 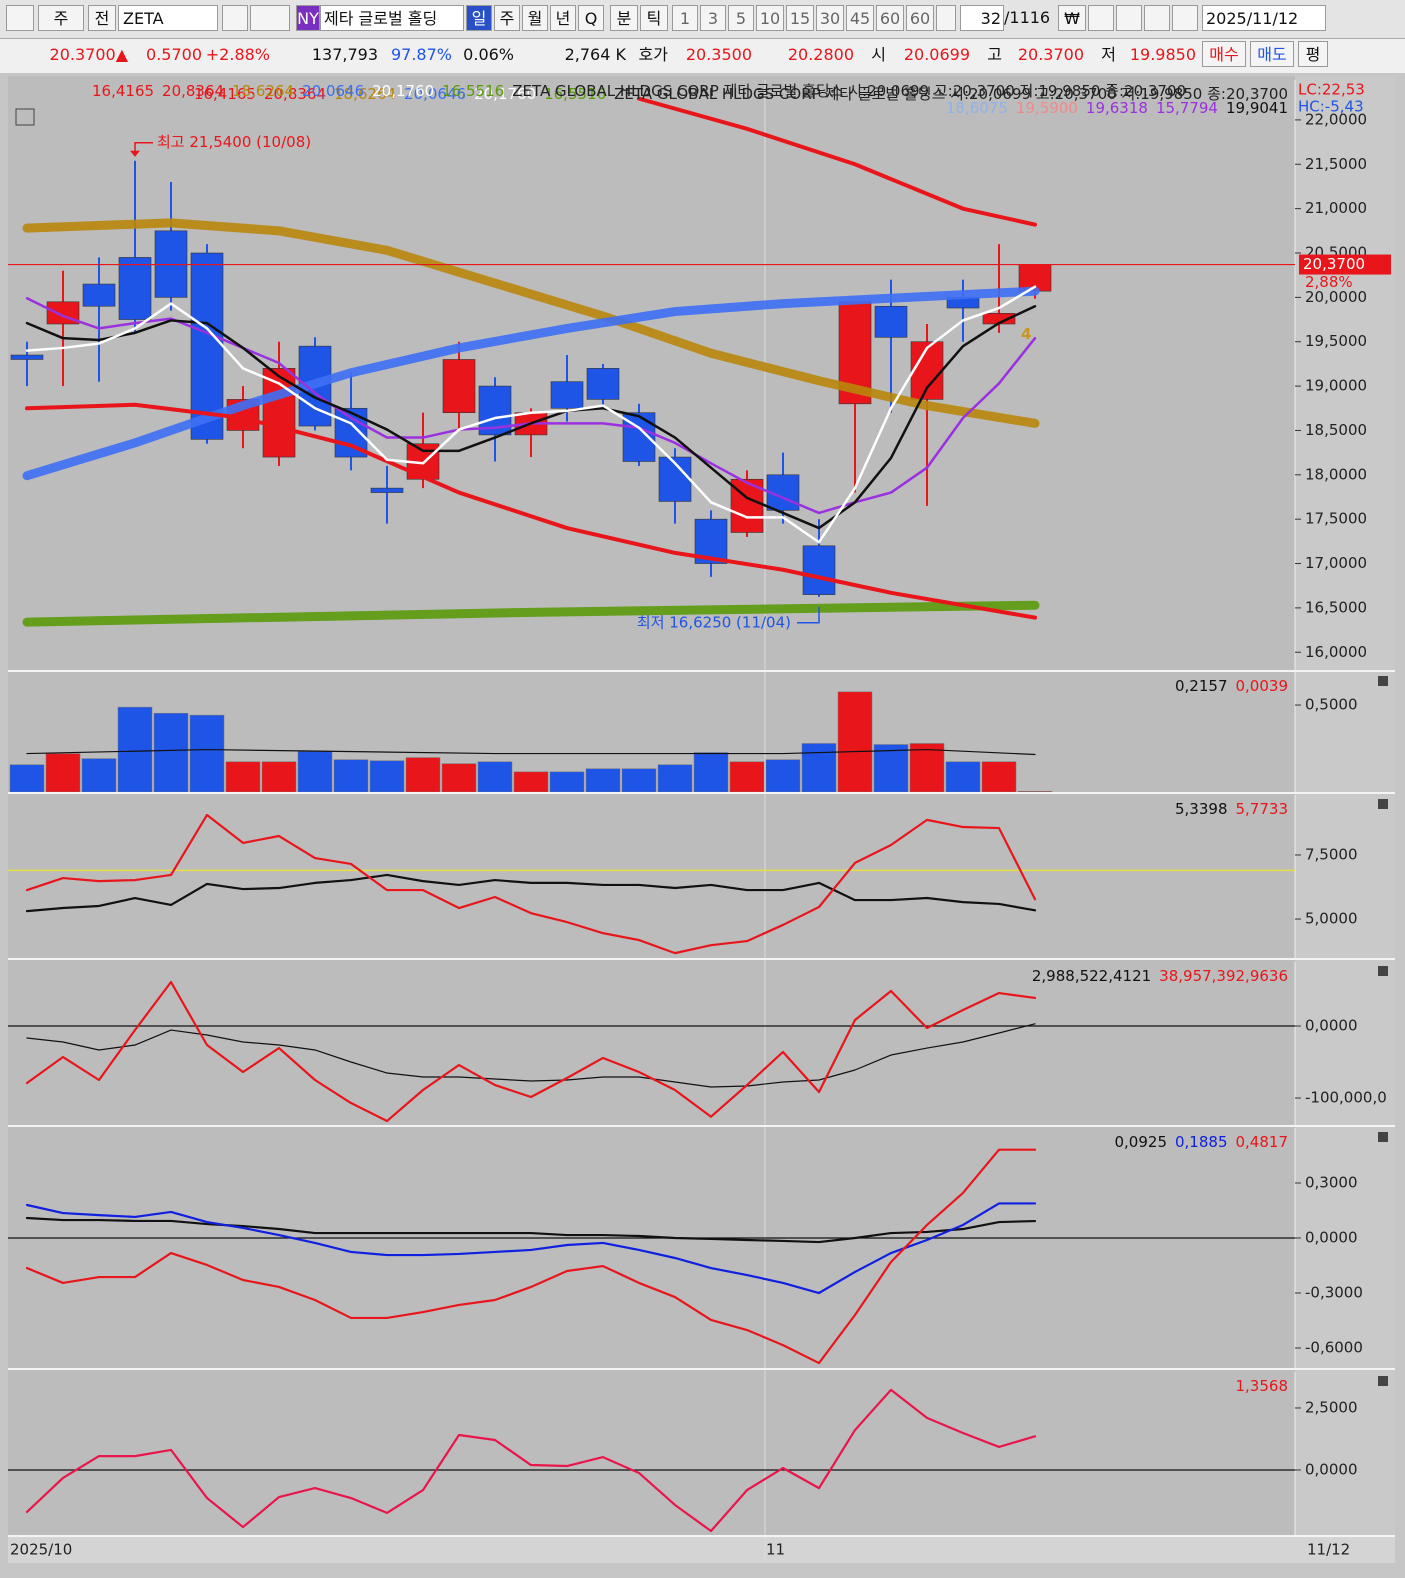 I want to click on interval-button: 10, so click(x=770, y=18).